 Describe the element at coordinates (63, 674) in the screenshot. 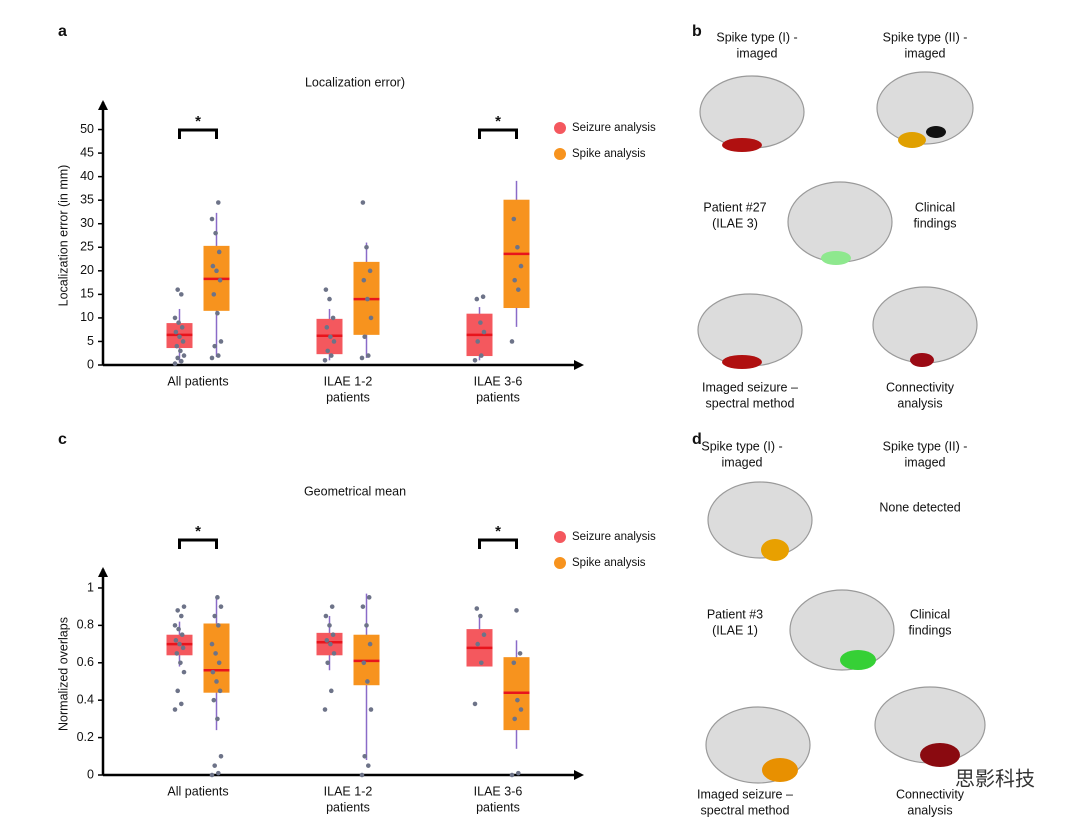

I see `y-axis-label: Normalized overlaps` at that location.